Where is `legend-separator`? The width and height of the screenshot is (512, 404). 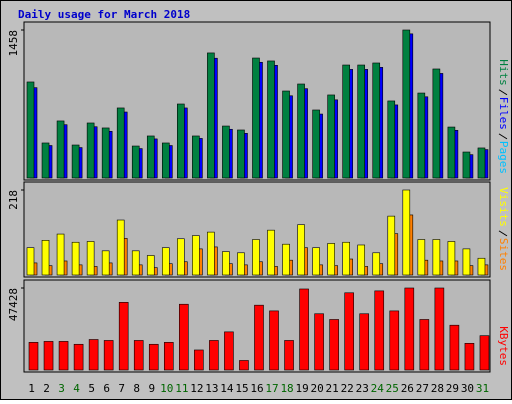 legend-separator is located at coordinates (503, 233).